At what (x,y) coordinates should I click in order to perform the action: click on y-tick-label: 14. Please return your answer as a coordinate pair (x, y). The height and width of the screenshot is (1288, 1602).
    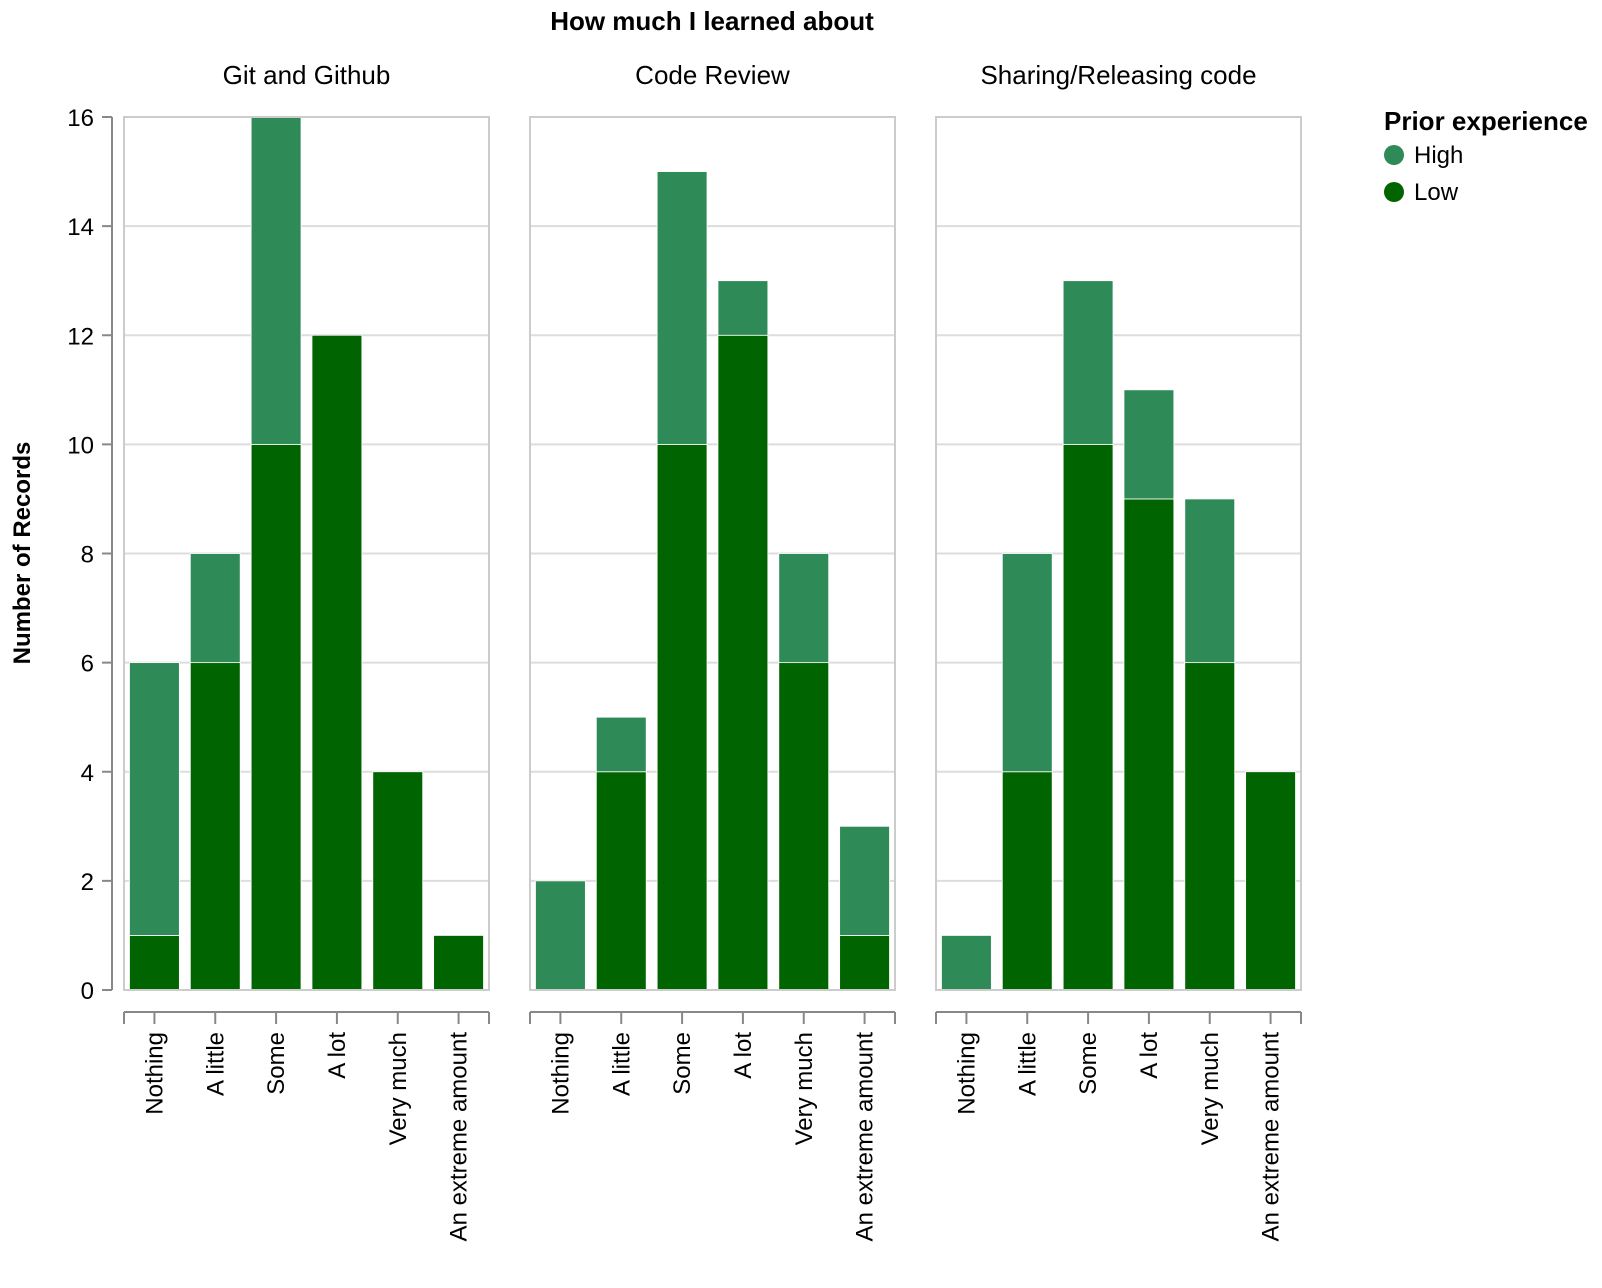
    Looking at the image, I should click on (80, 227).